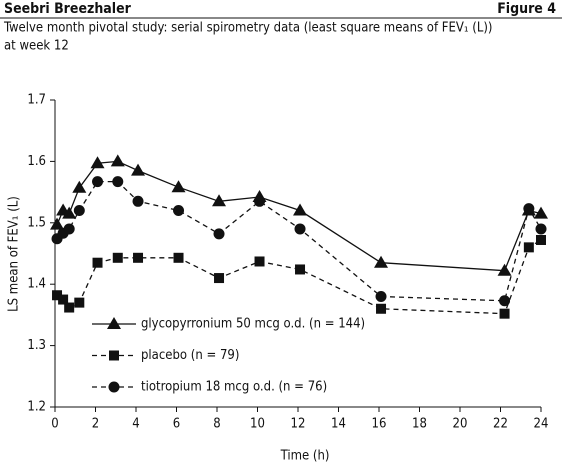 This screenshot has width=562, height=466. What do you see at coordinates (176, 424) in the screenshot?
I see `x-tick-label: 6` at bounding box center [176, 424].